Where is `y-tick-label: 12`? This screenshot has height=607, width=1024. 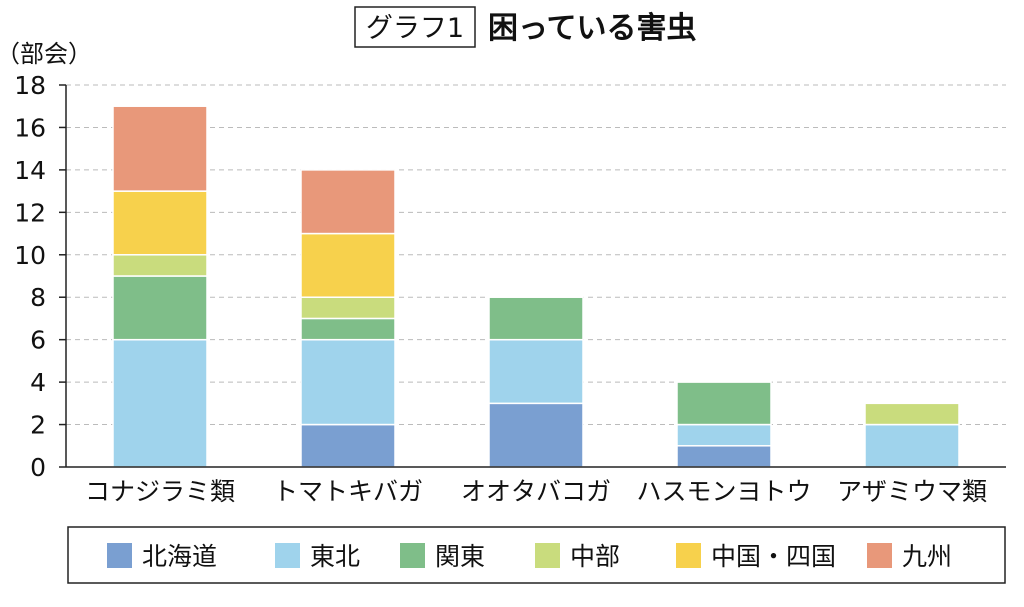 y-tick-label: 12 is located at coordinates (30, 212).